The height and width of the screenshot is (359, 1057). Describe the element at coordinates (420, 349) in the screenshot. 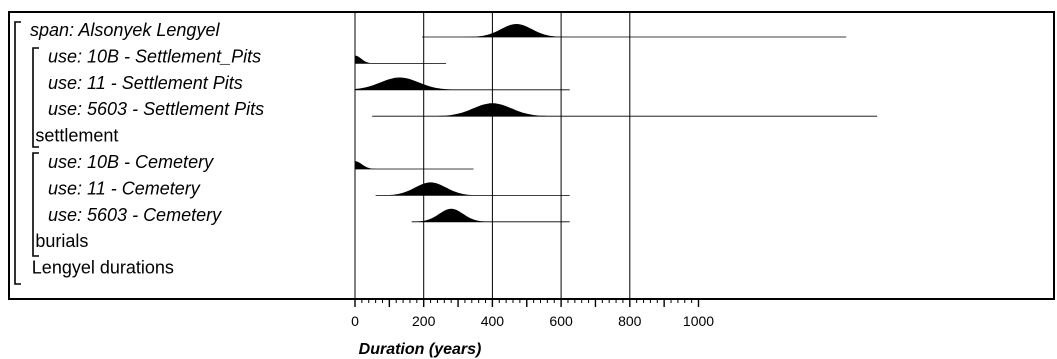

I see `x-axis-title: Duration (years)` at that location.